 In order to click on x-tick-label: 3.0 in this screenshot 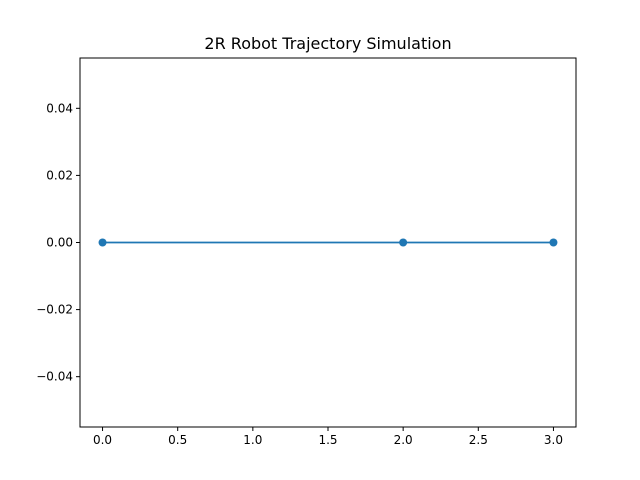, I will do `click(553, 440)`.